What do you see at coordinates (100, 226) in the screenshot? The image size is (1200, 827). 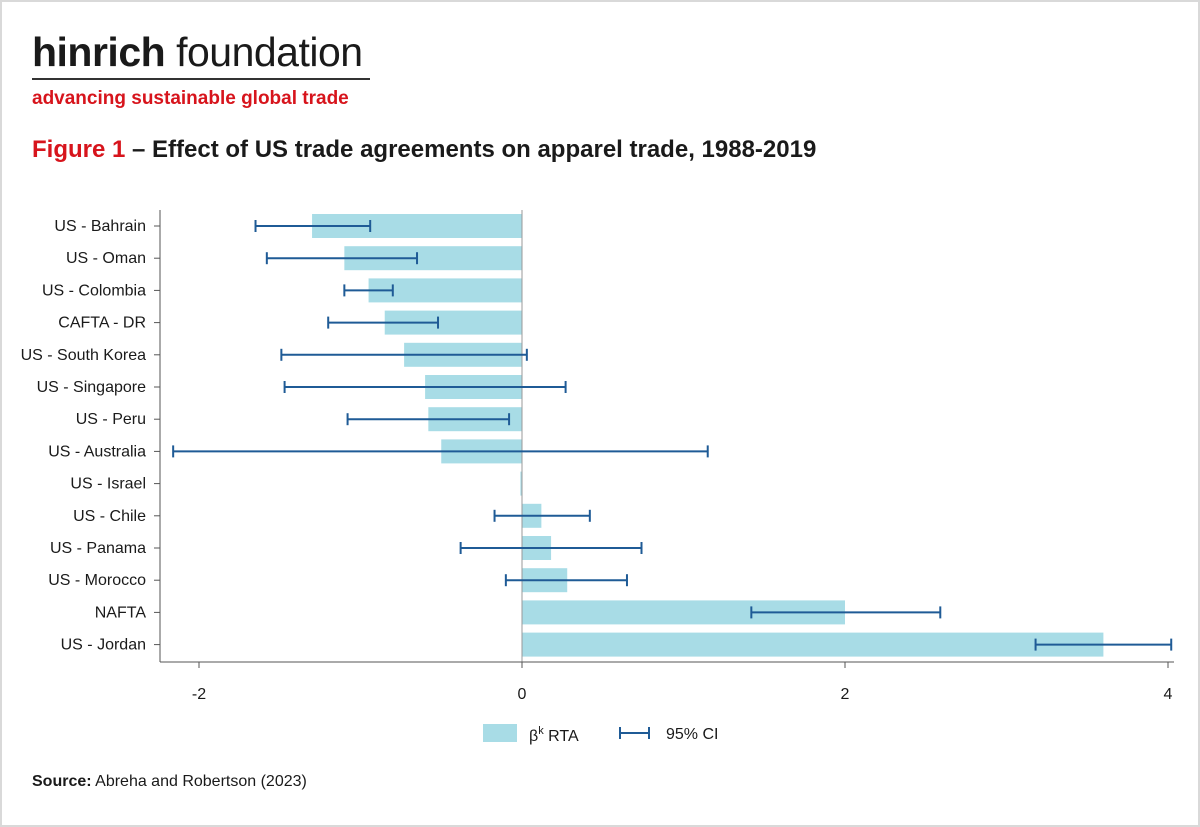 I see `y-tick-label: US - Bahrain` at bounding box center [100, 226].